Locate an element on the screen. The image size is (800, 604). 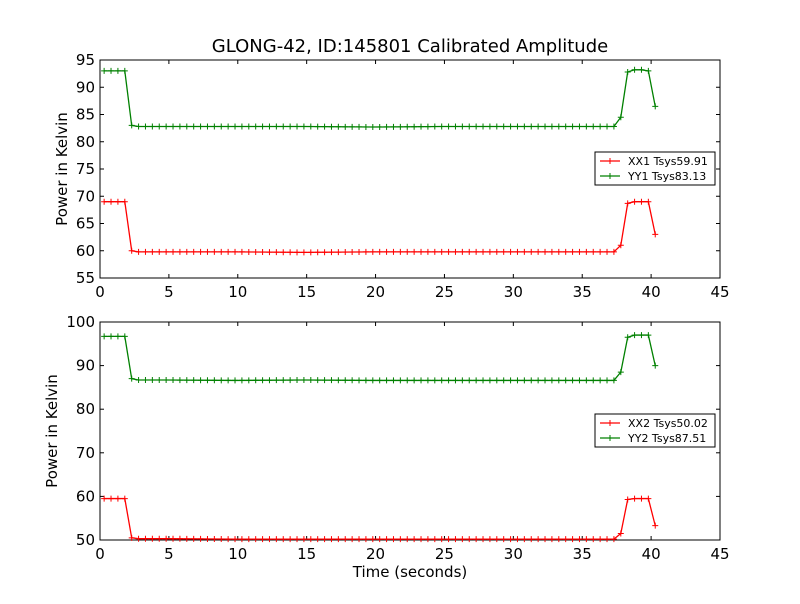
y-tick-label: 60 is located at coordinates (85, 251).